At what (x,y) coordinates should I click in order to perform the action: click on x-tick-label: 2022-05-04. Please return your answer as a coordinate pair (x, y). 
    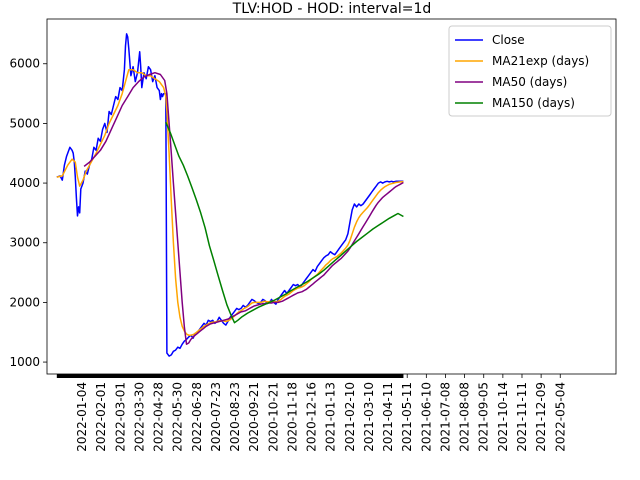
    Looking at the image, I should click on (560, 417).